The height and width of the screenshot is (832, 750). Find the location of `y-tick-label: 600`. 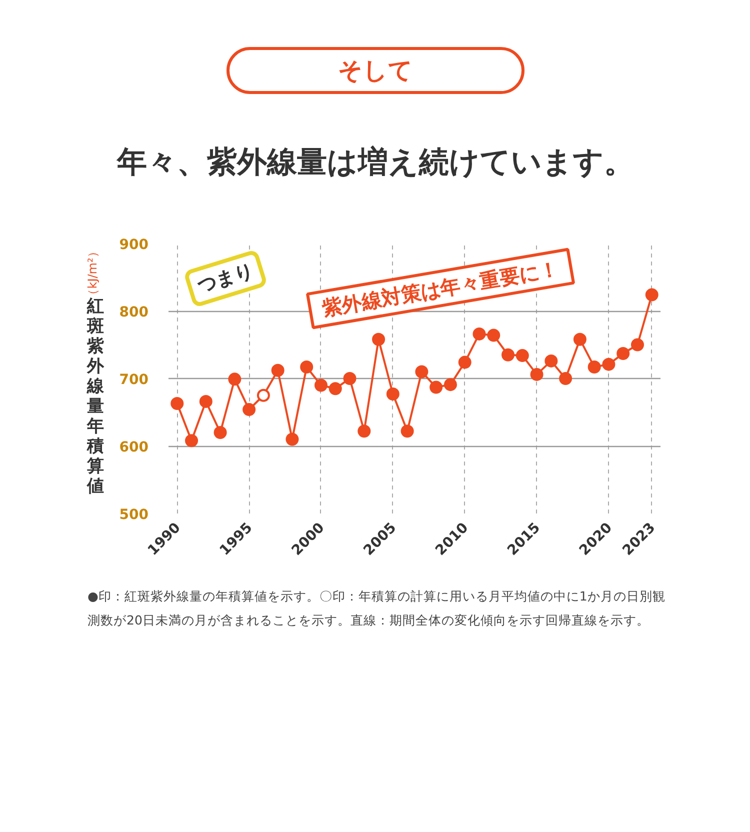

y-tick-label: 600 is located at coordinates (134, 448).